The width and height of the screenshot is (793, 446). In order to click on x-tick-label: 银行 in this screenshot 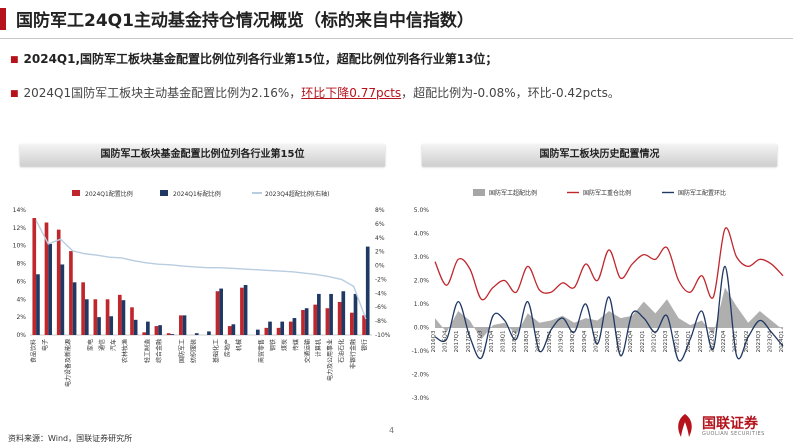, I will do `click(364, 345)`.